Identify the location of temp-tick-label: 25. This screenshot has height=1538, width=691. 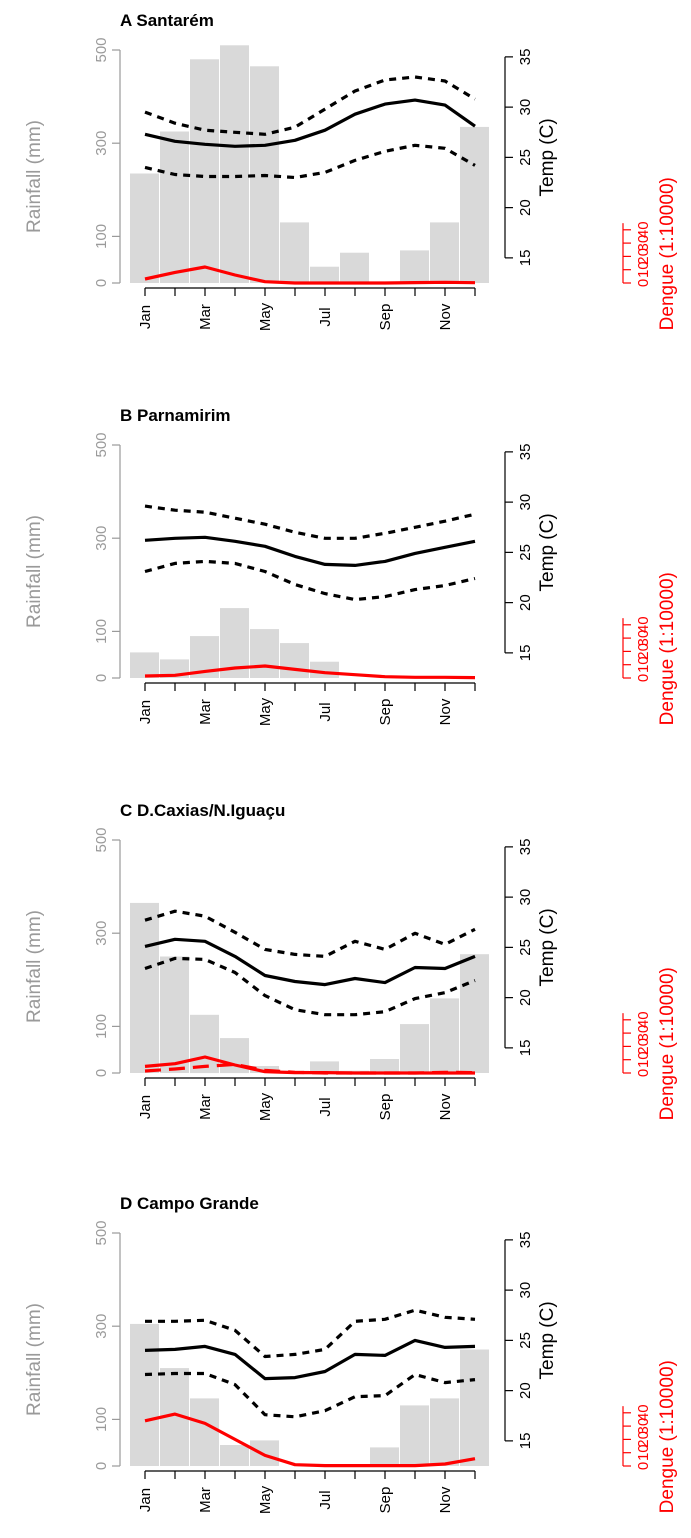
(525, 157).